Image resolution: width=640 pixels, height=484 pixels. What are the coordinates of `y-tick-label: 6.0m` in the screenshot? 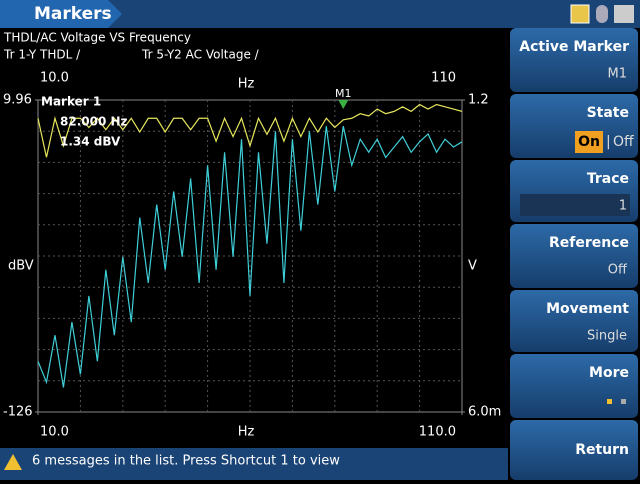 It's located at (484, 412).